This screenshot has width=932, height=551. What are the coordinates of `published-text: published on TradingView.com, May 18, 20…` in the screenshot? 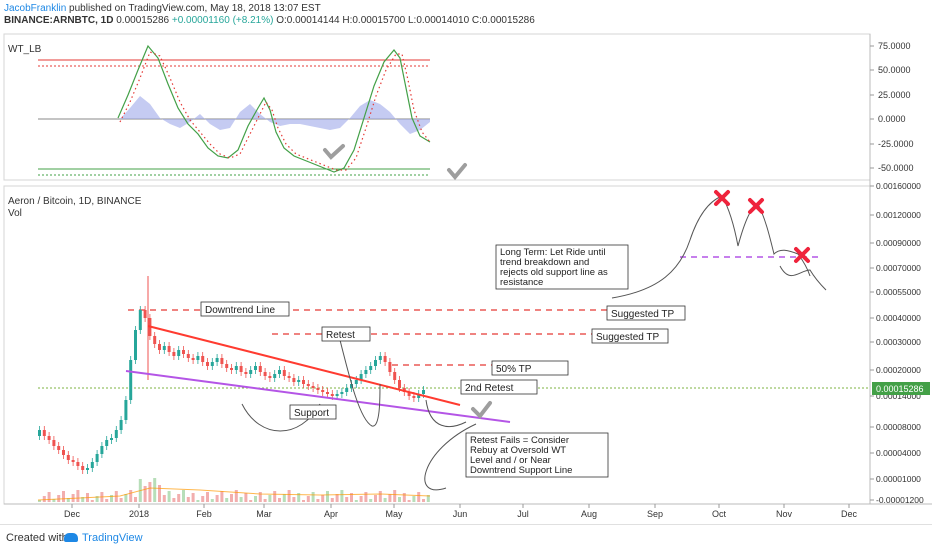 It's located at (195, 8).